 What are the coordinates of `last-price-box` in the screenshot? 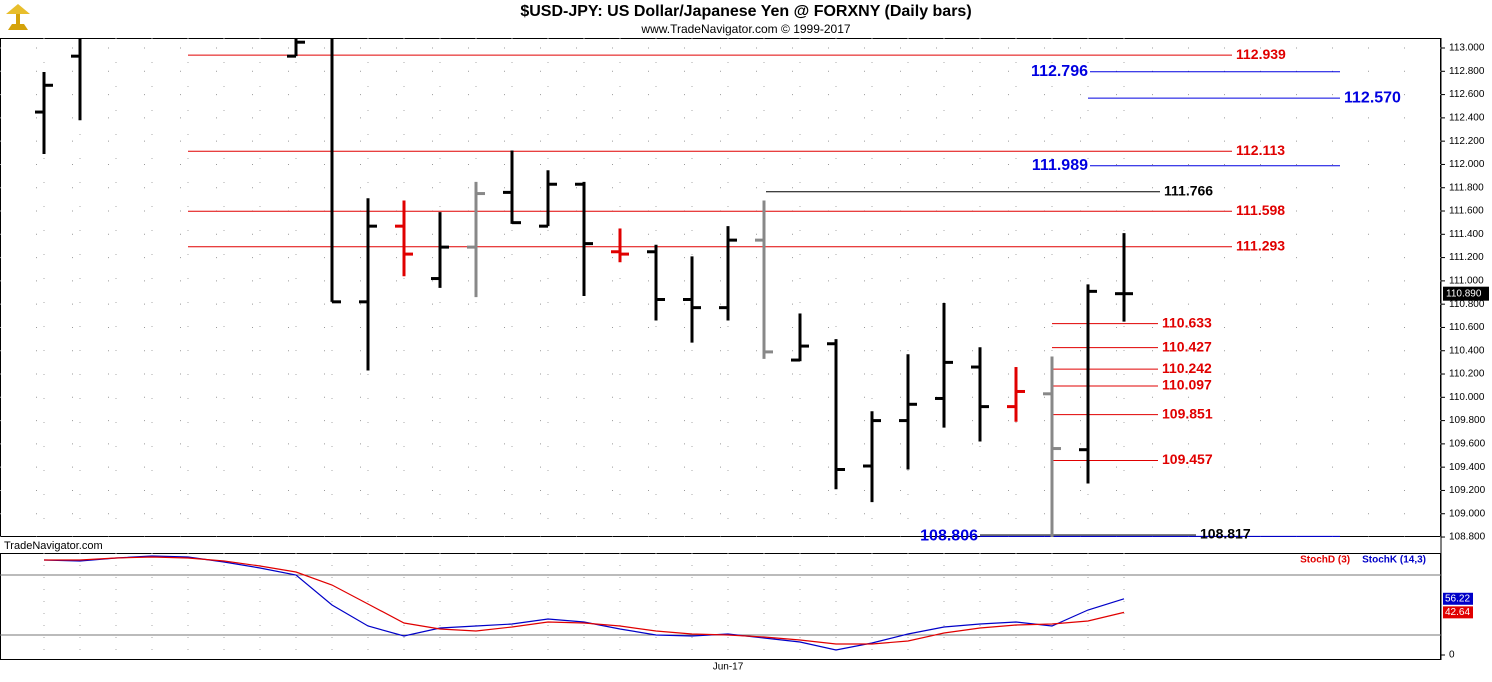 It's located at (1466, 293).